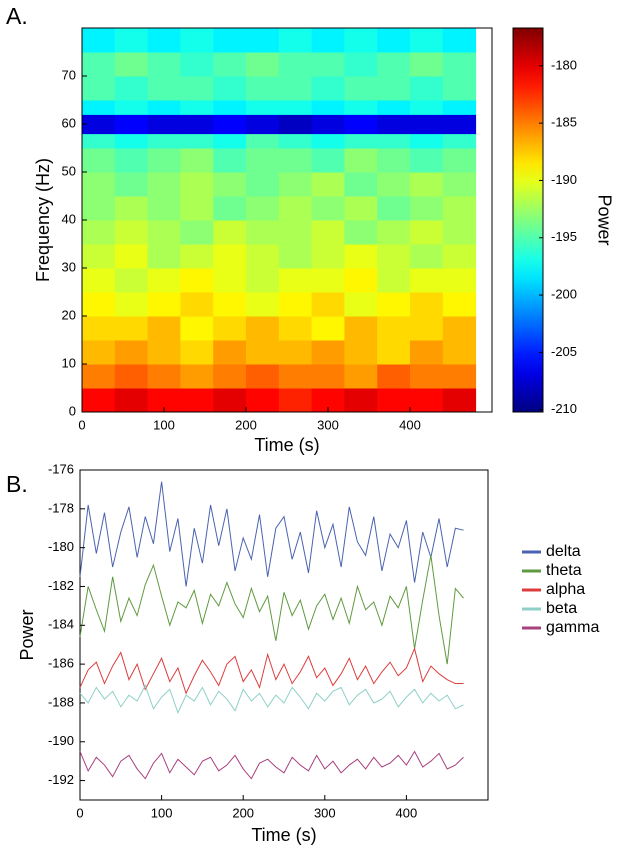 The height and width of the screenshot is (860, 630). What do you see at coordinates (565, 589) in the screenshot?
I see `legend-label: alpha` at bounding box center [565, 589].